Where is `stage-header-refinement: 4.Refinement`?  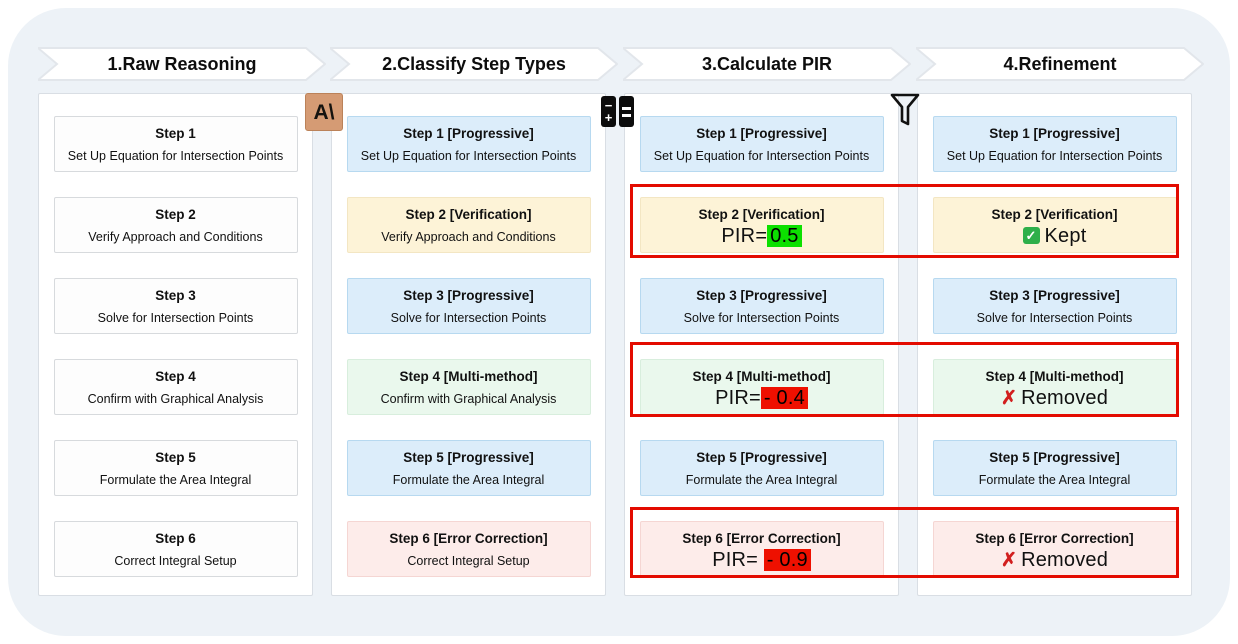 stage-header-refinement: 4.Refinement is located at coordinates (1060, 64).